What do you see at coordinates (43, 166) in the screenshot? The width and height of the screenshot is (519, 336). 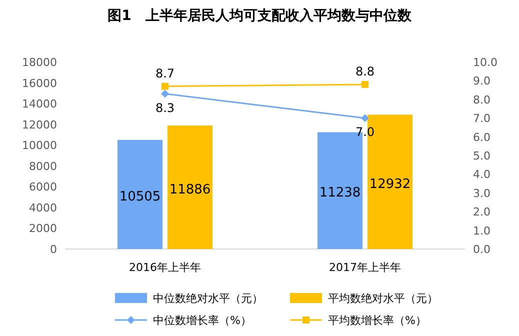 I see `y-tick-label: 8000` at bounding box center [43, 166].